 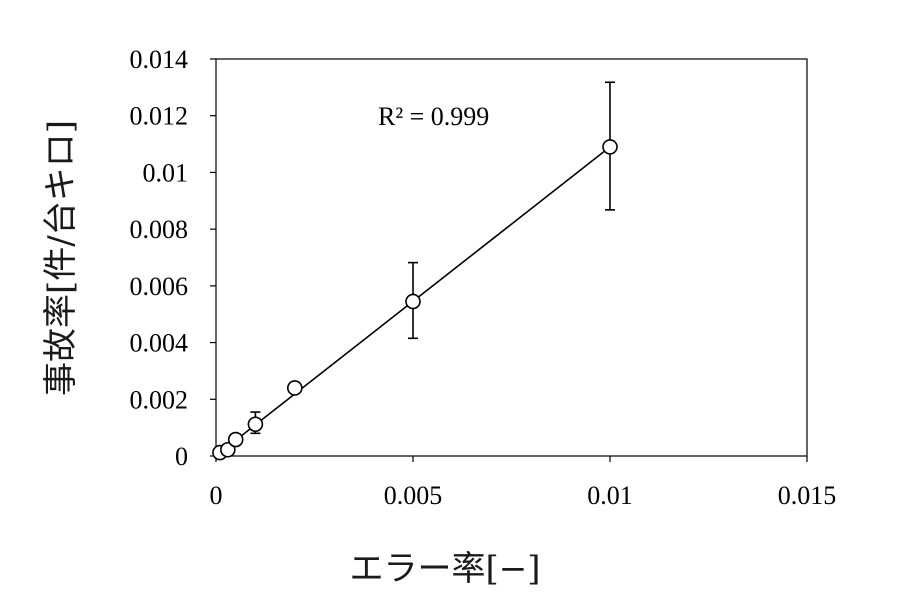 What do you see at coordinates (216, 495) in the screenshot?
I see `x-tick-label: 0` at bounding box center [216, 495].